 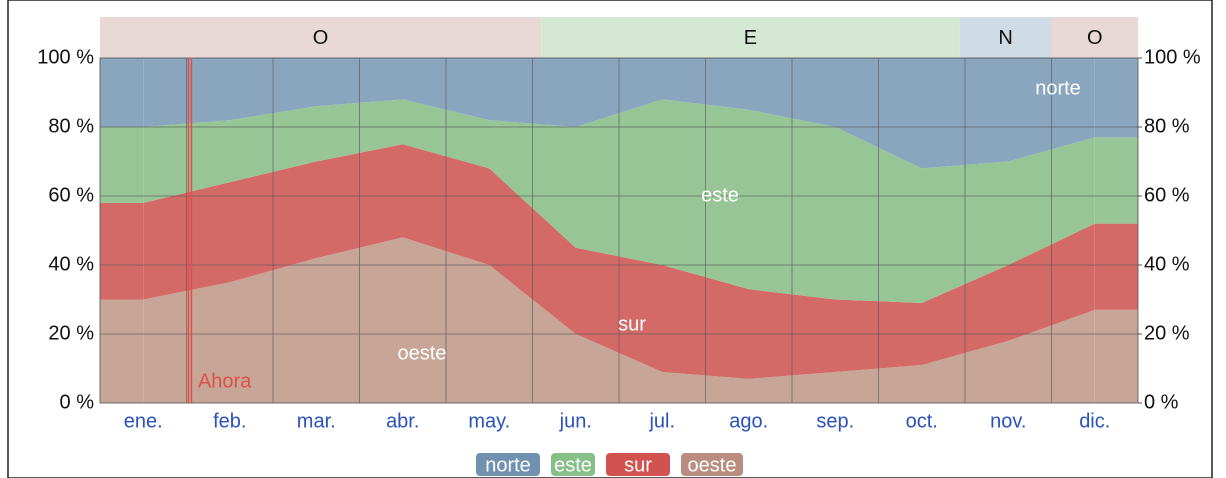 What do you see at coordinates (71, 333) in the screenshot?
I see `y-tick-label: 20 %` at bounding box center [71, 333].